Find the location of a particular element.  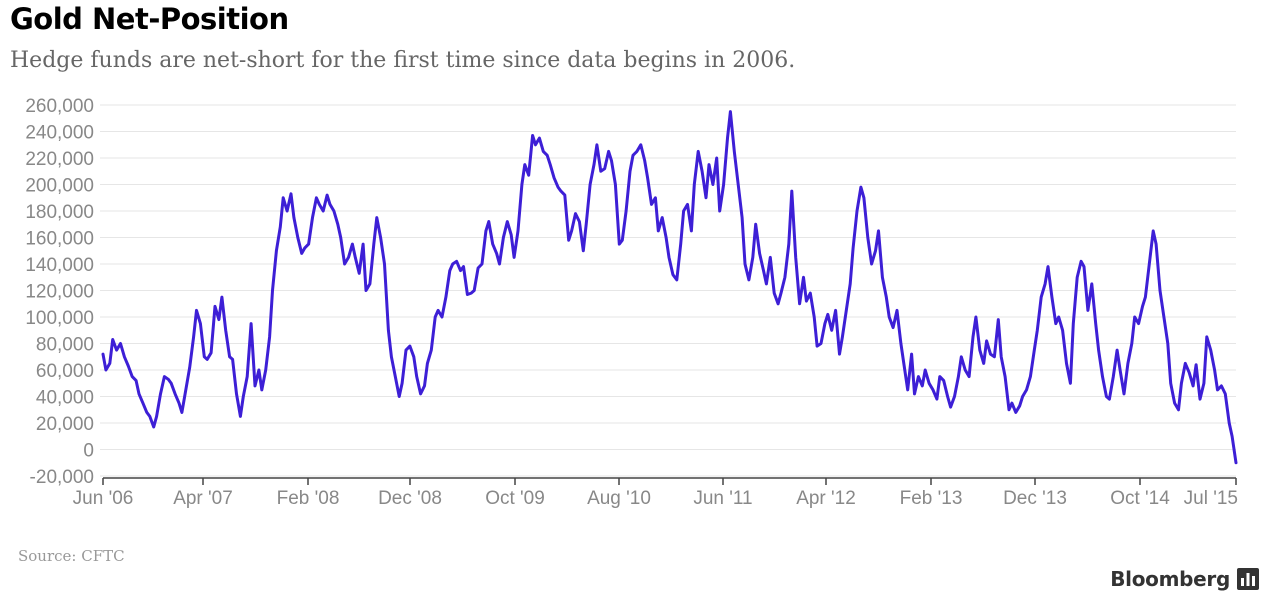

y-tick-label: 20,000 is located at coordinates (65, 424).